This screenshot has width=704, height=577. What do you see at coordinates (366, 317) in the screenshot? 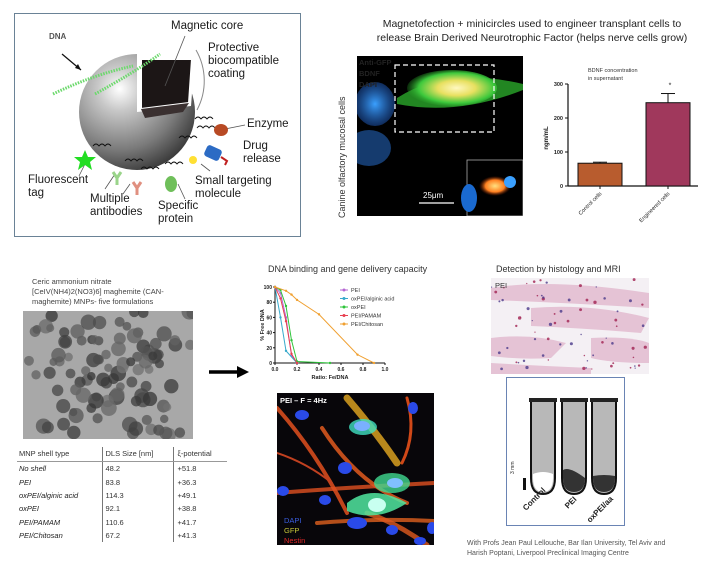
I see `svg-text: PEI/PAMAM` at bounding box center [366, 317].